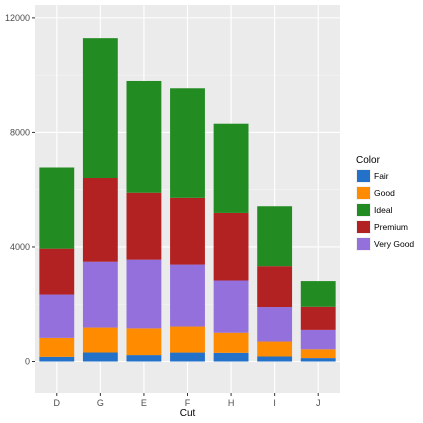 This screenshot has width=423, height=423. What do you see at coordinates (17, 18) in the screenshot?
I see `y-tick-label: 12000` at bounding box center [17, 18].